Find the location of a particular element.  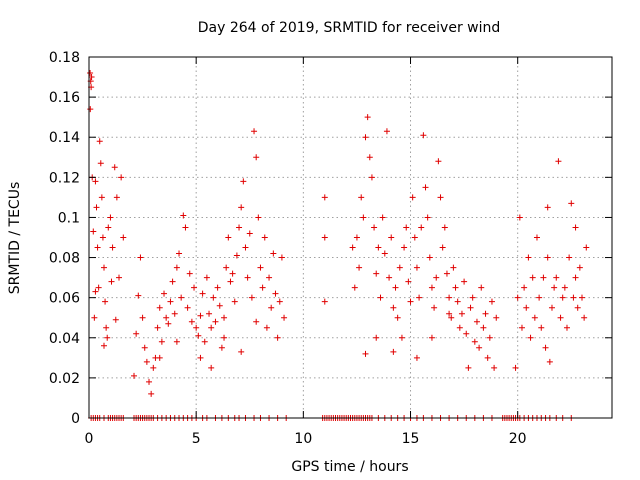

x-axis-label: GPS time / hours is located at coordinates (349, 467).